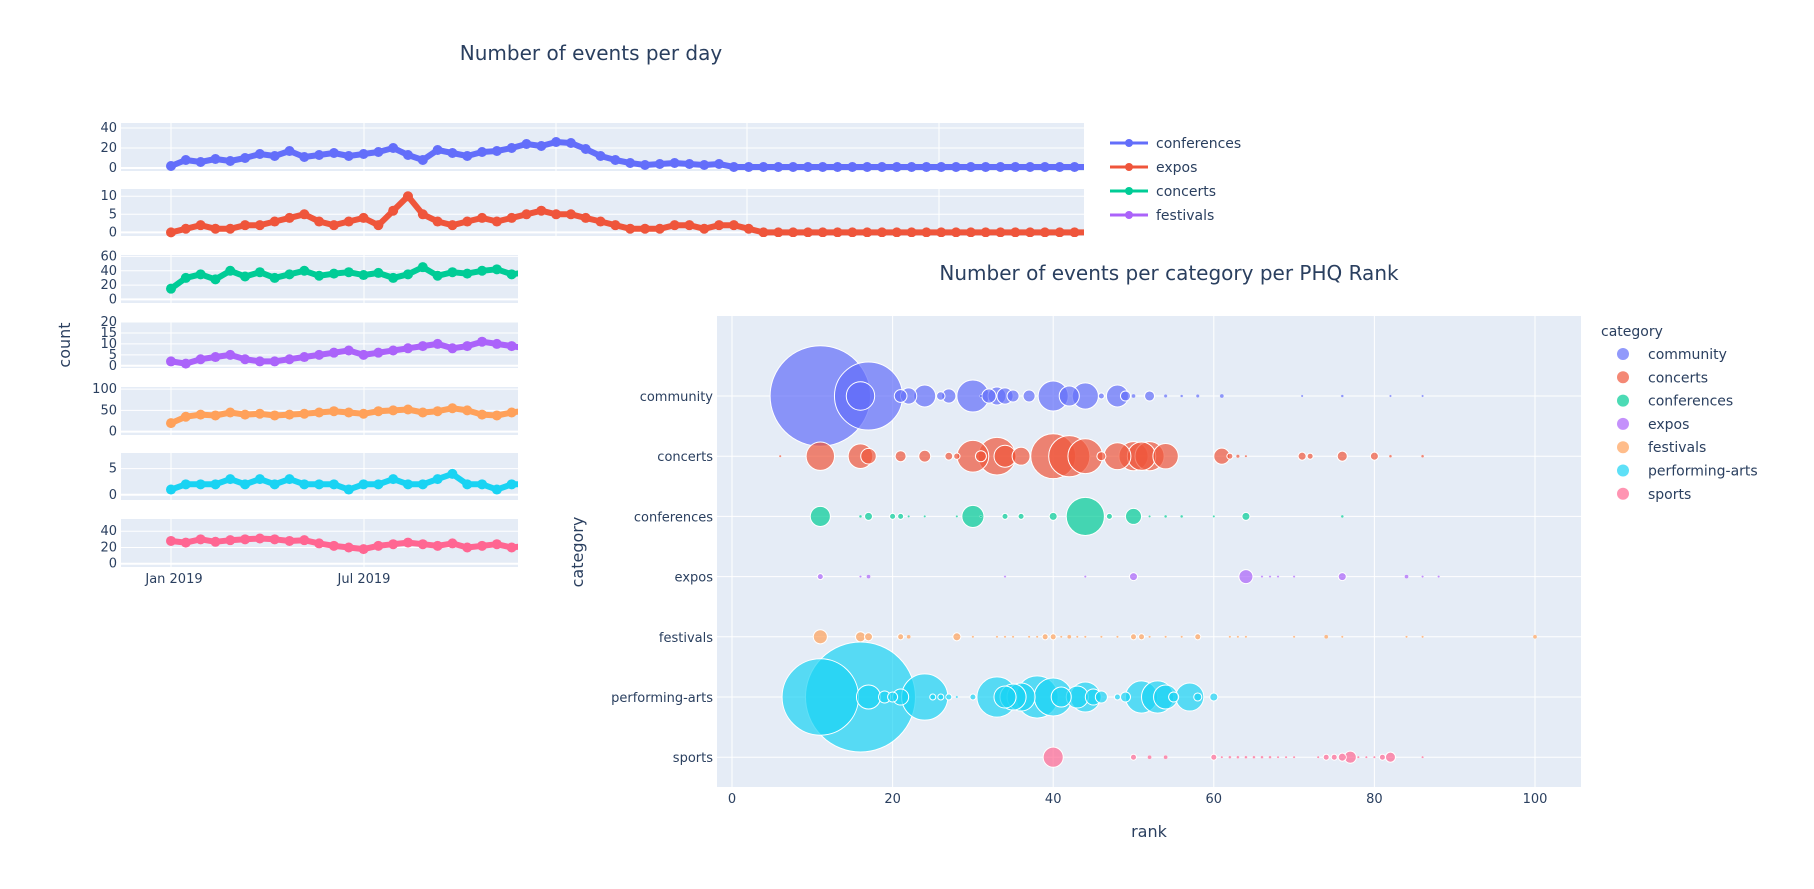  Describe the element at coordinates (1163, 192) in the screenshot. I see `legend-item-concerts: concerts` at that location.